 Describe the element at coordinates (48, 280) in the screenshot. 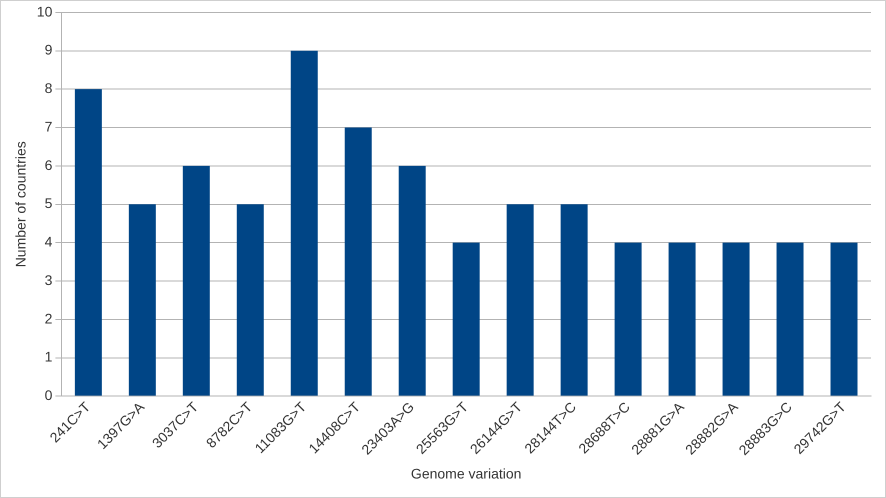

I see `y-tick-label: 3` at that location.